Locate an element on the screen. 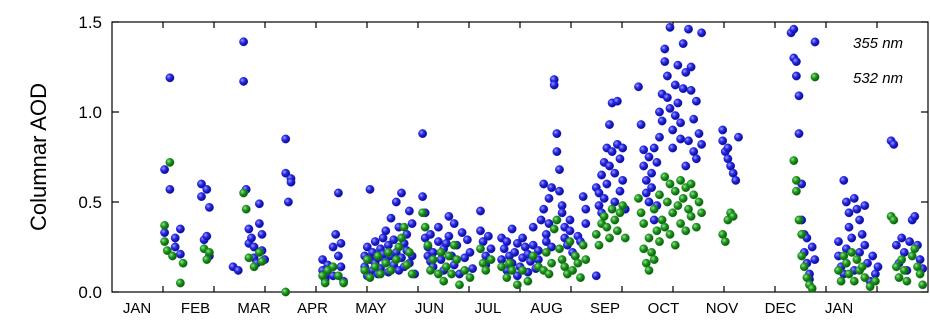 Image resolution: width=930 pixels, height=320 pixels. y-tick-label: 0.5 is located at coordinates (90, 202).